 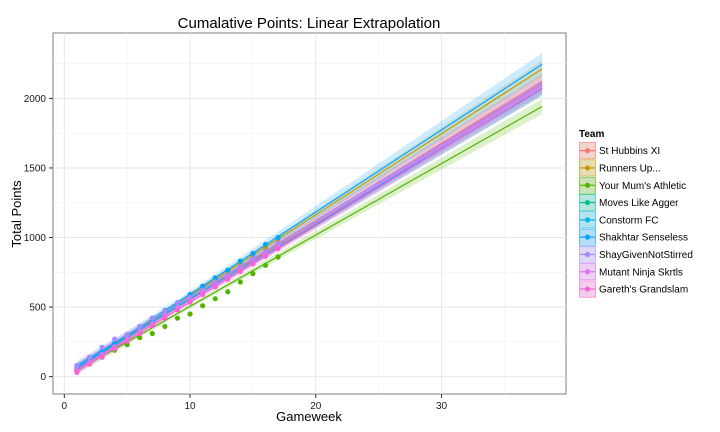 I want to click on data-points, so click(x=177, y=305).